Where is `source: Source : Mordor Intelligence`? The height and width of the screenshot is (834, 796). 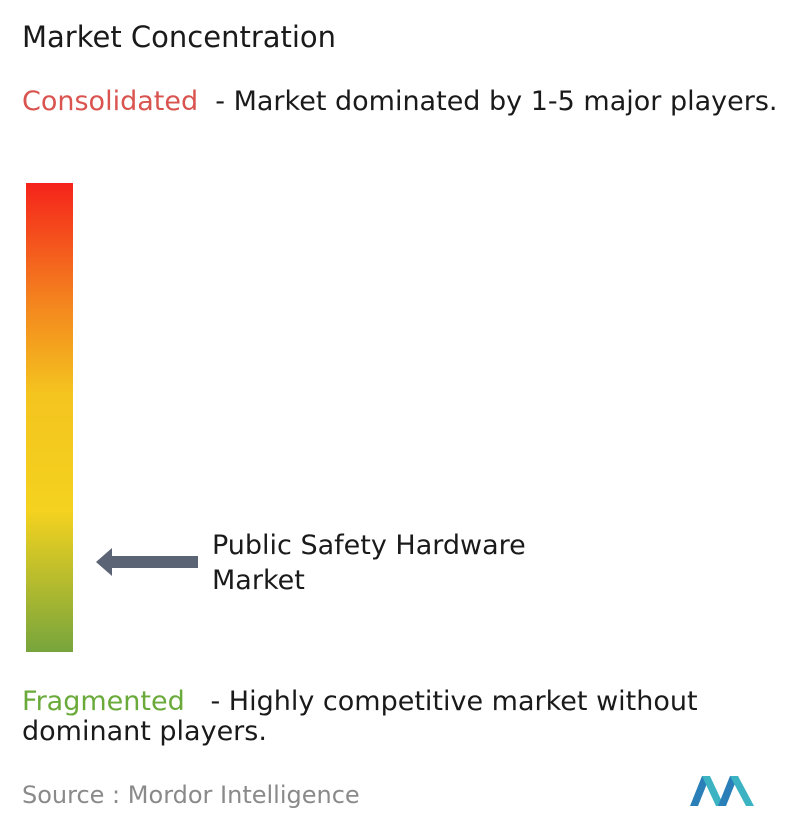
source: Source : Mordor Intelligence is located at coordinates (191, 795).